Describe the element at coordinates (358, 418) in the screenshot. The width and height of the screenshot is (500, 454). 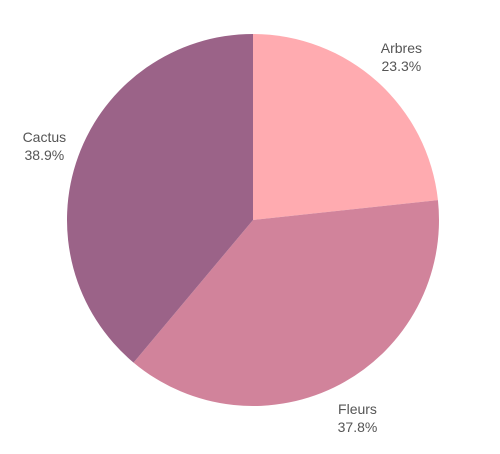
I see `pie-label-fleurs: Fleurs 37.8%` at that location.